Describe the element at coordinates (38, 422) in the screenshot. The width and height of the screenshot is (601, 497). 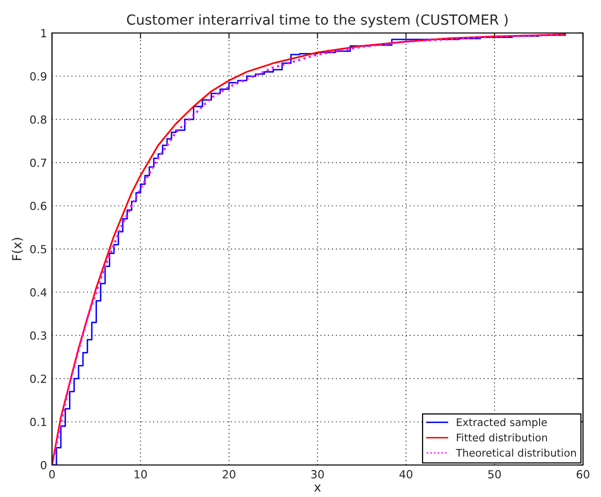
I see `y-tick-label: 0.1` at that location.